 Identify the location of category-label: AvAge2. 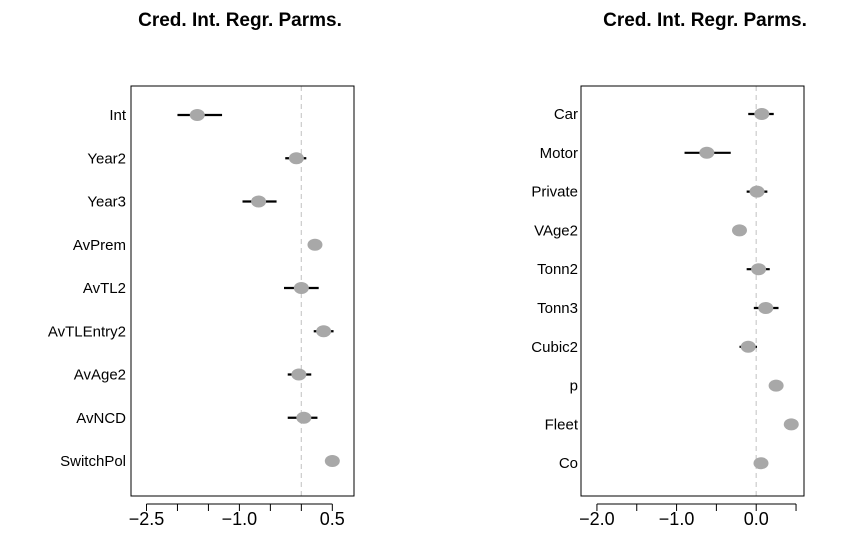
(100, 375).